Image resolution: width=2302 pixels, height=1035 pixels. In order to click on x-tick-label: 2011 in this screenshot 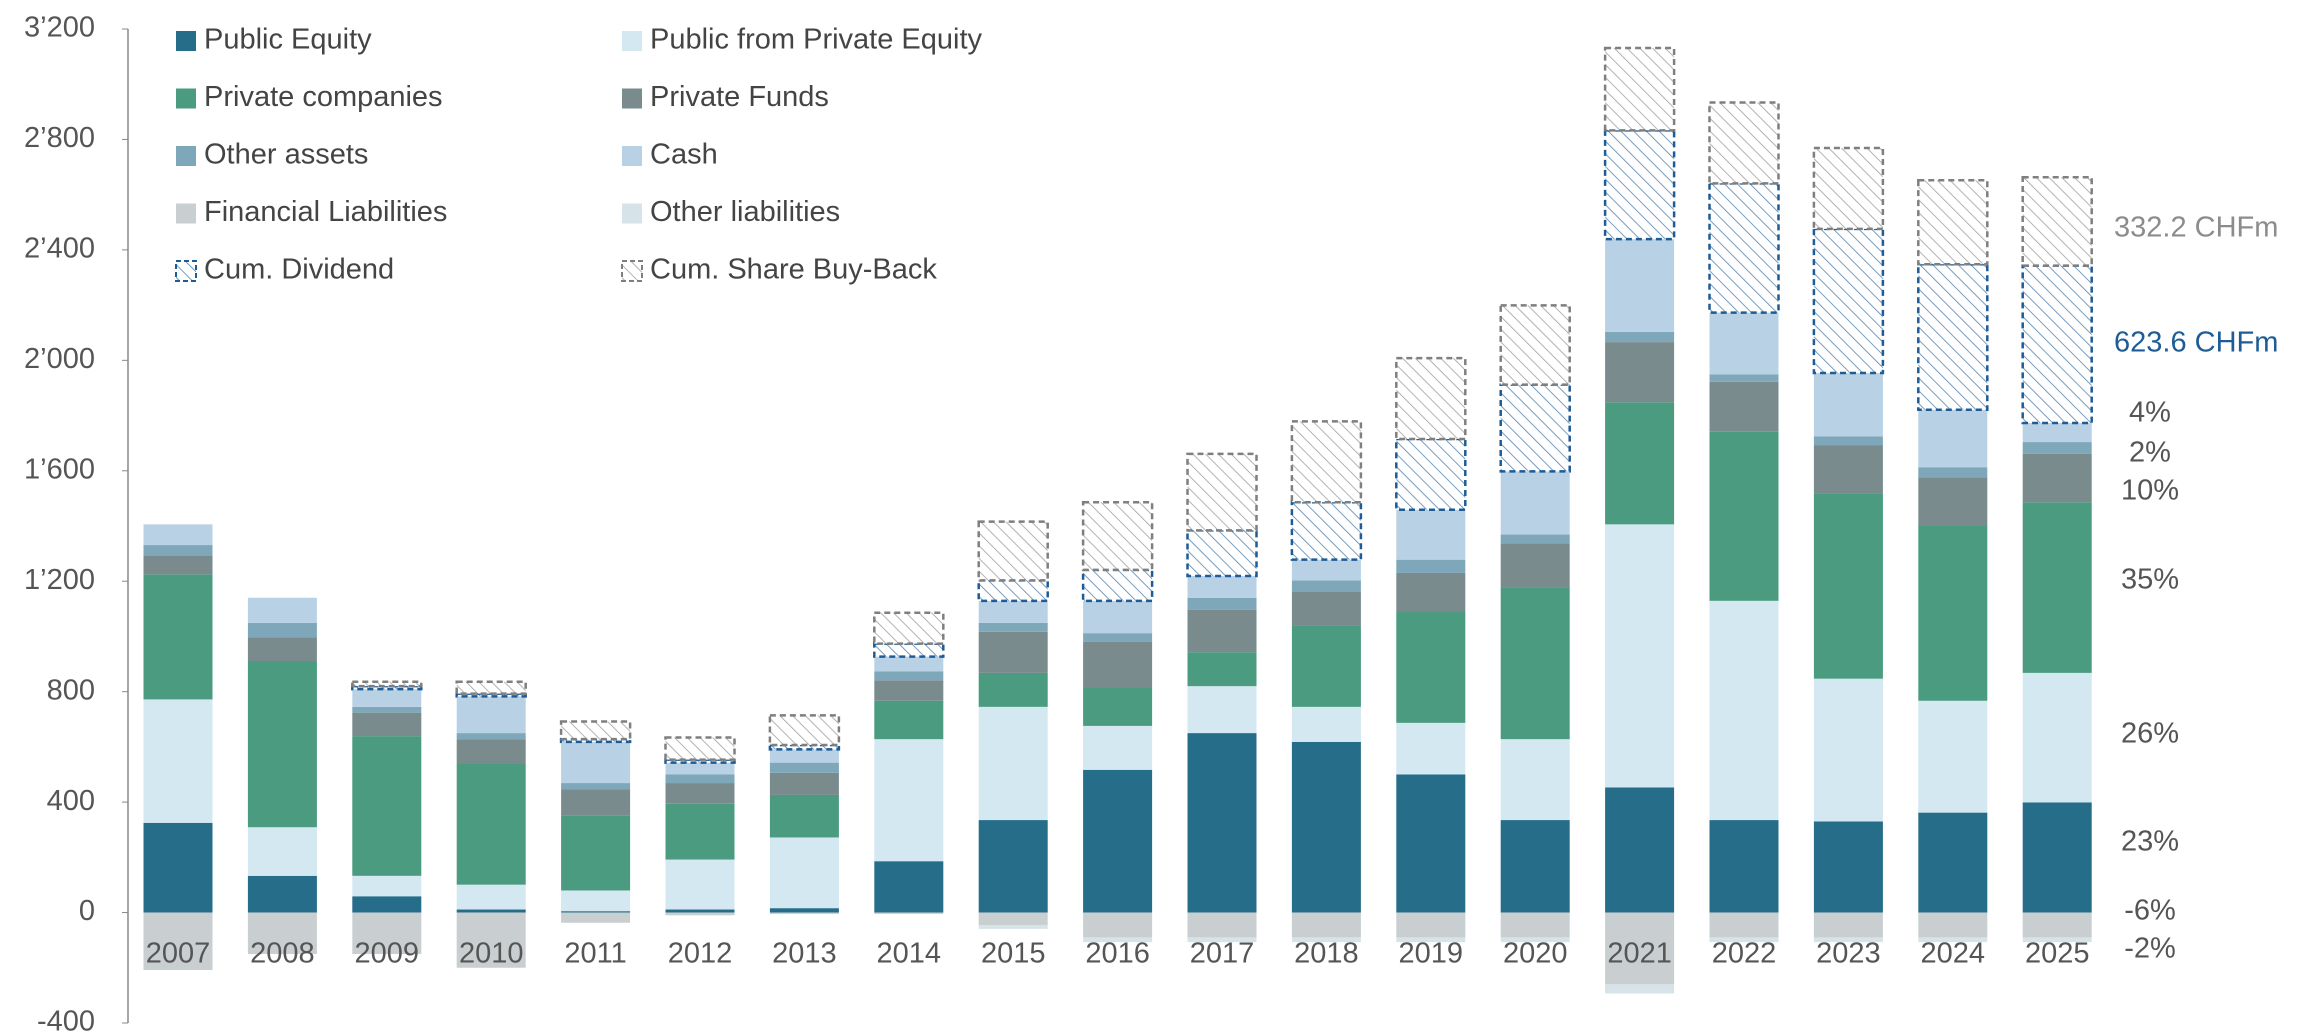, I will do `click(595, 954)`.